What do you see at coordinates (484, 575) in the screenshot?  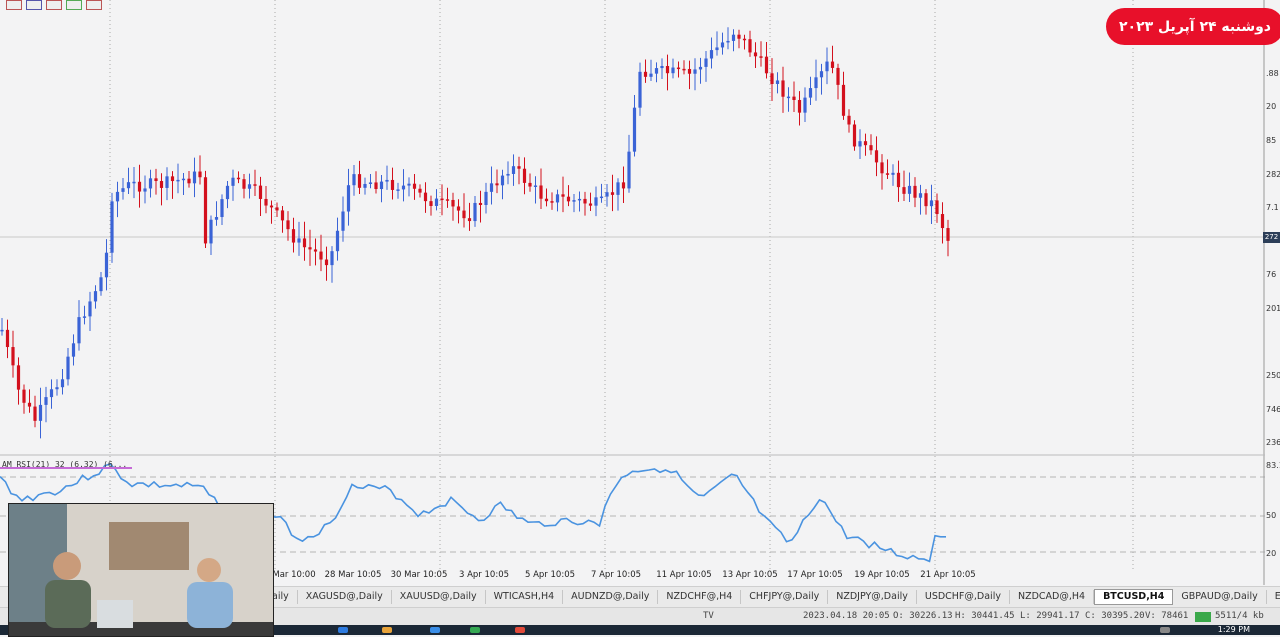 I see `time-axis-label: 3 Apr 10:05` at bounding box center [484, 575].